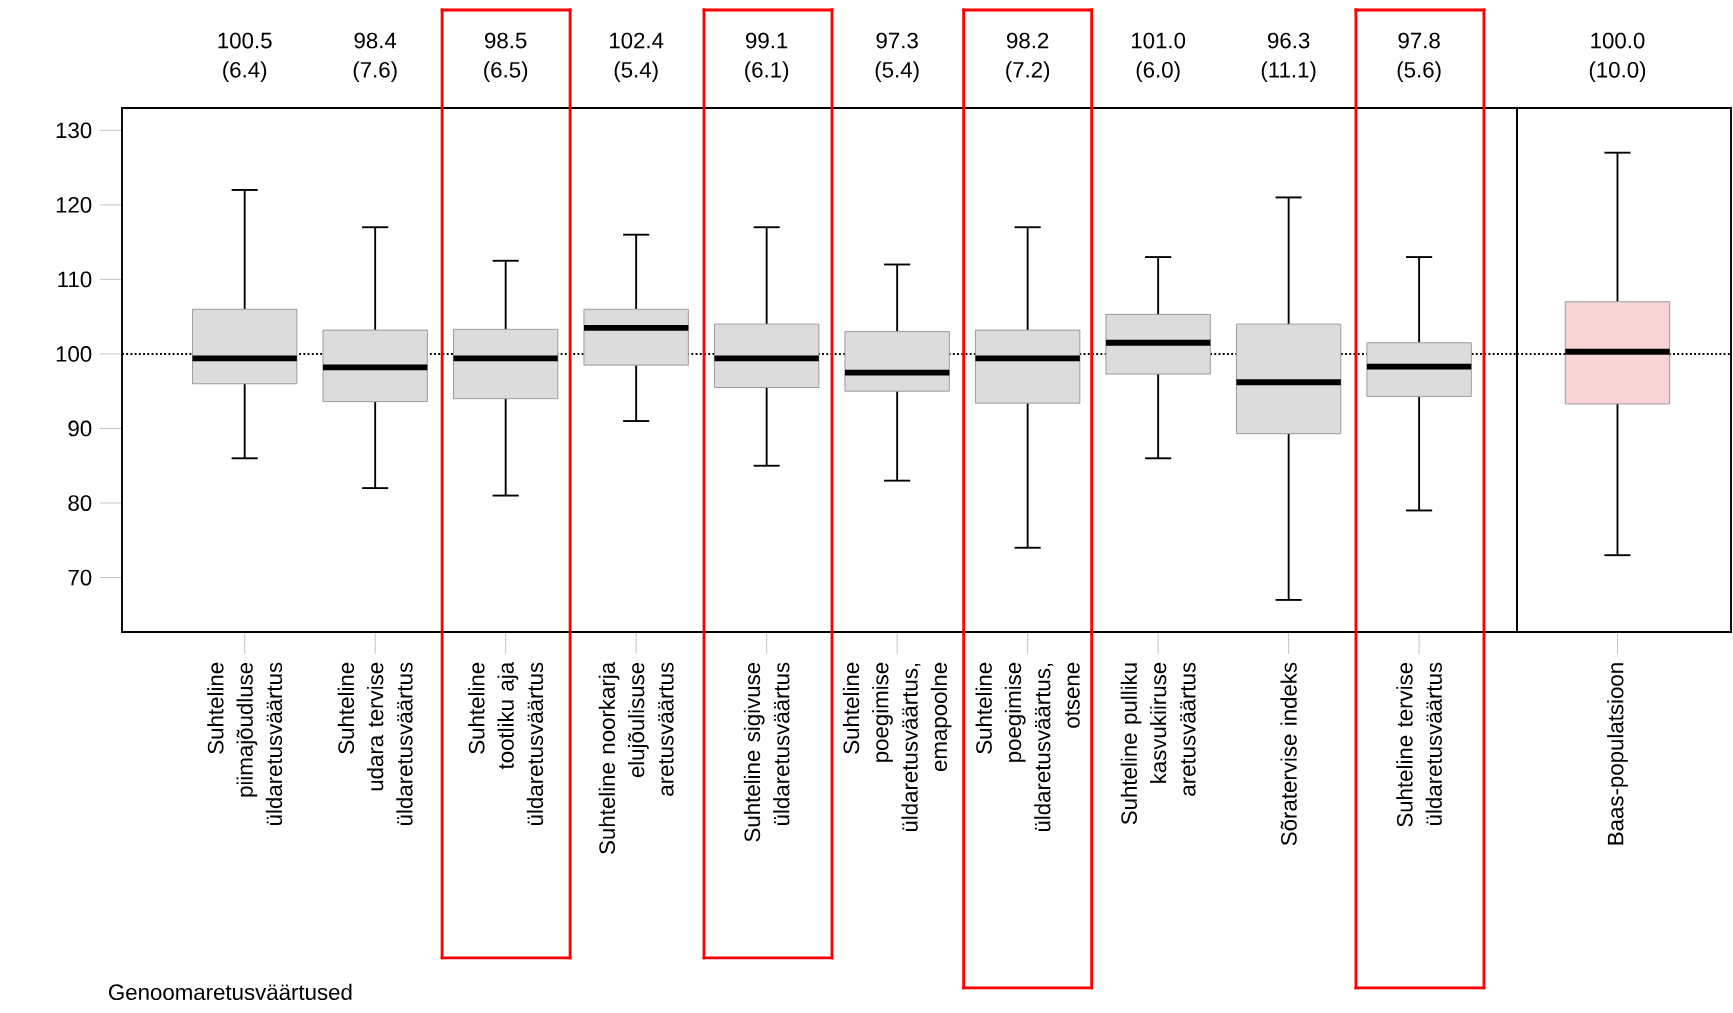 Image resolution: width=1733 pixels, height=1013 pixels. Describe the element at coordinates (1419, 744) in the screenshot. I see `x-tick-label: Suhteline tervise üldaretusväärtus` at that location.